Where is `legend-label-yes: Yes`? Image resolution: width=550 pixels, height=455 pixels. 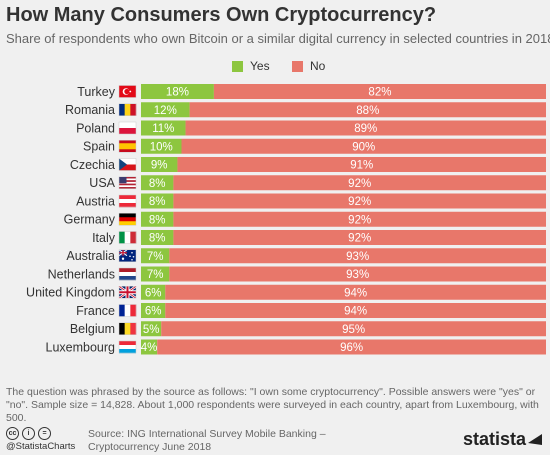 legend-label-yes: Yes is located at coordinates (260, 66).